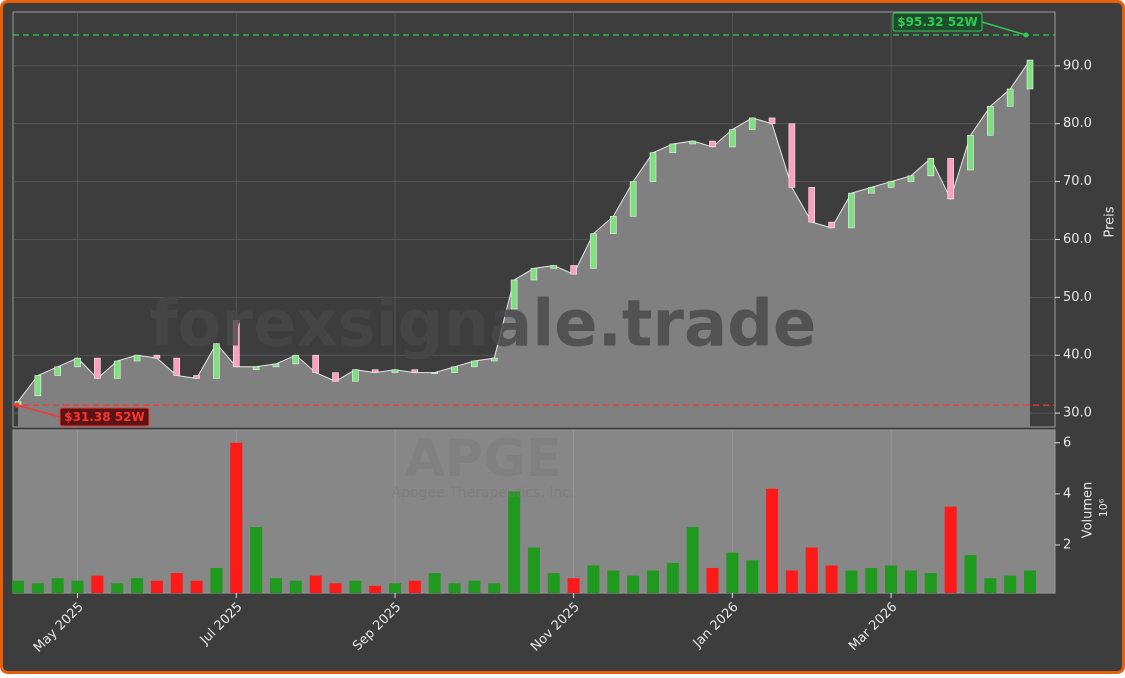 Image resolution: width=1125 pixels, height=678 pixels. Describe the element at coordinates (1067, 544) in the screenshot. I see `volume-y-tick-label: 2` at that location.